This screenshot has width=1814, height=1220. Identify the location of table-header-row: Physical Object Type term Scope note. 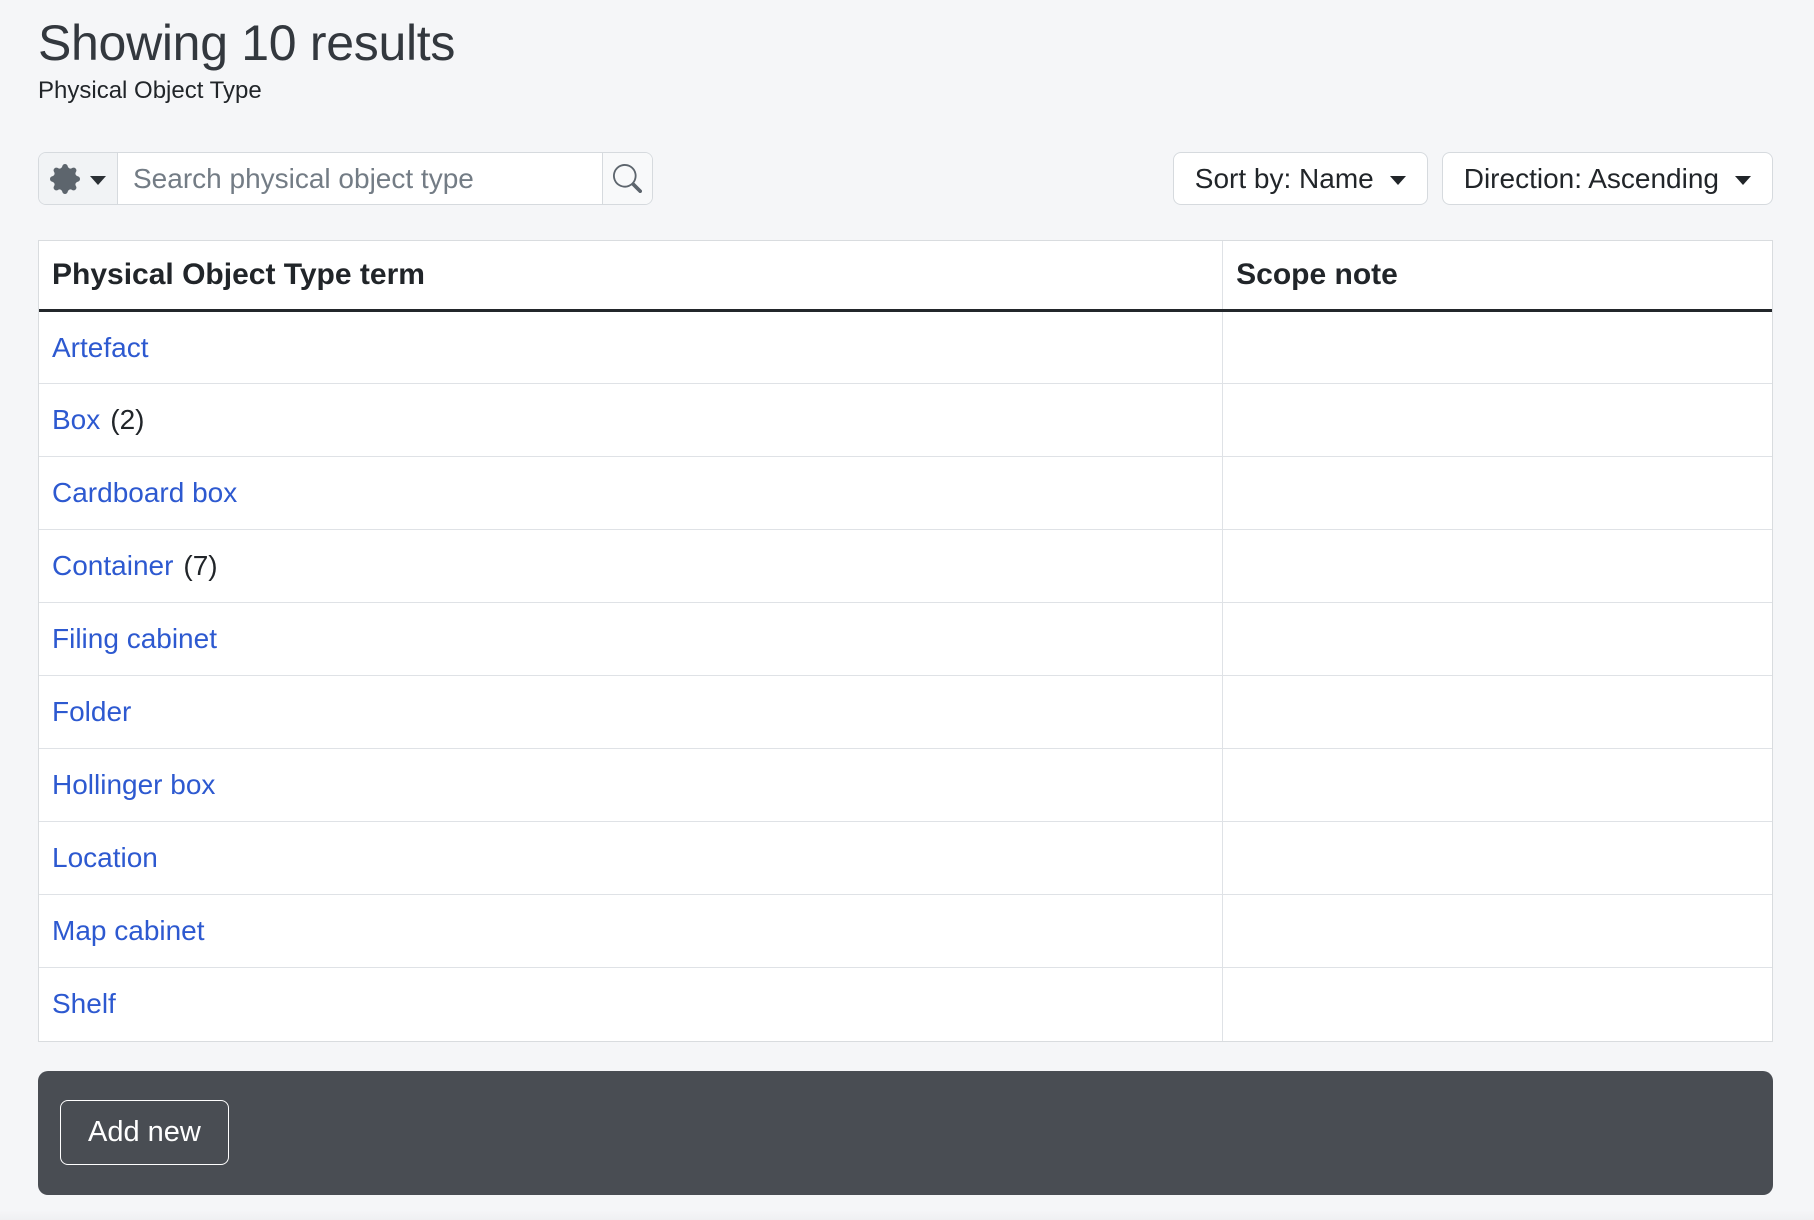
(905, 276).